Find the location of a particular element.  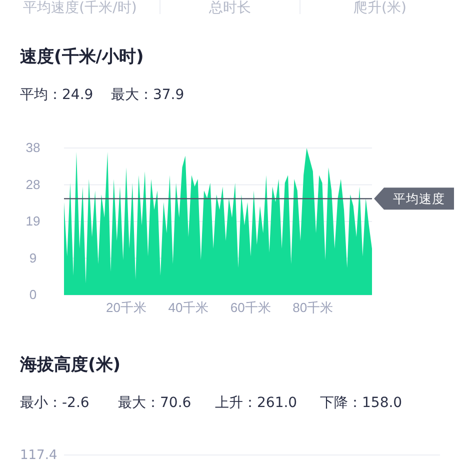

chart-title: 速度(千米/小时) is located at coordinates (82, 57).